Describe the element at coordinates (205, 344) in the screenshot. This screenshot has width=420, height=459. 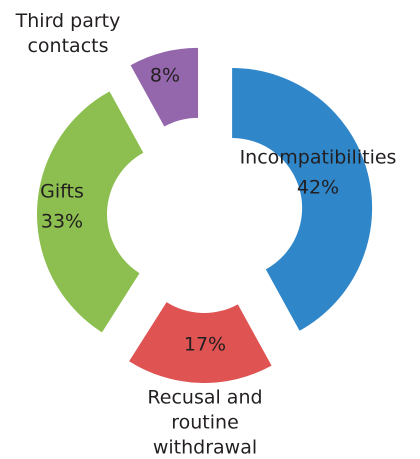
I see `value-label: 17%` at that location.